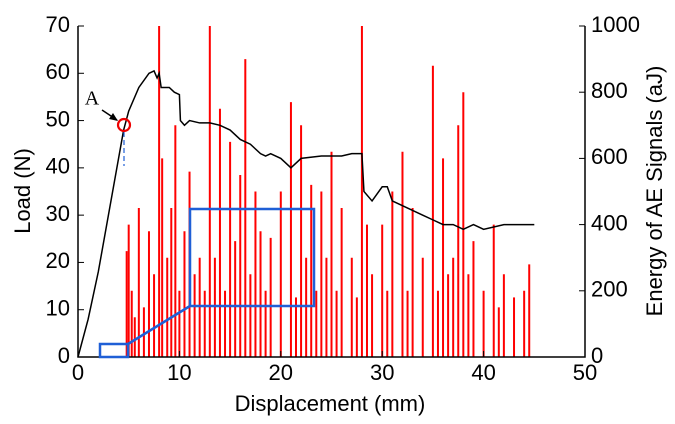 The image size is (675, 424). What do you see at coordinates (609, 289) in the screenshot?
I see `y2-tick-label: 200` at bounding box center [609, 289].